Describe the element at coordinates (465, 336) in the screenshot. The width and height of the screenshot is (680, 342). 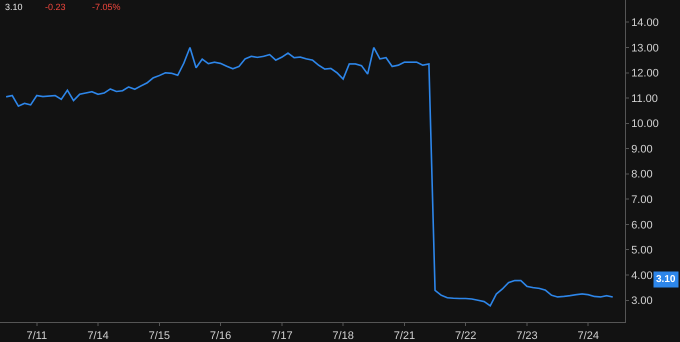
I see `x-tick-label: 7/22` at that location.